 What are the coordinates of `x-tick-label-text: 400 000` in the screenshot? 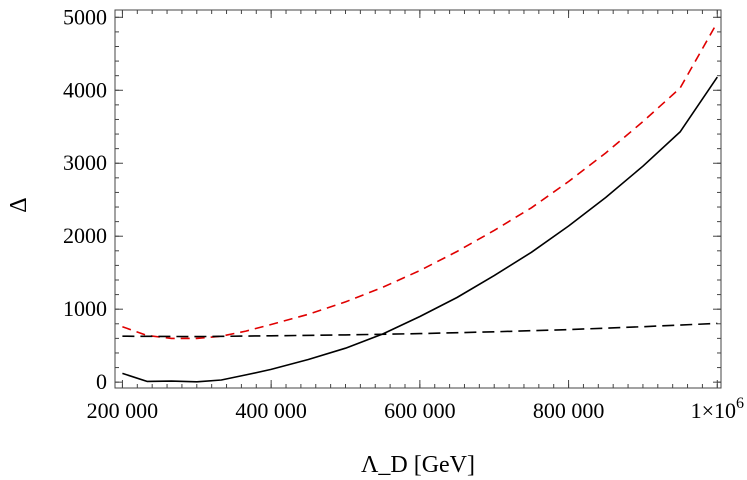 It's located at (271, 410).